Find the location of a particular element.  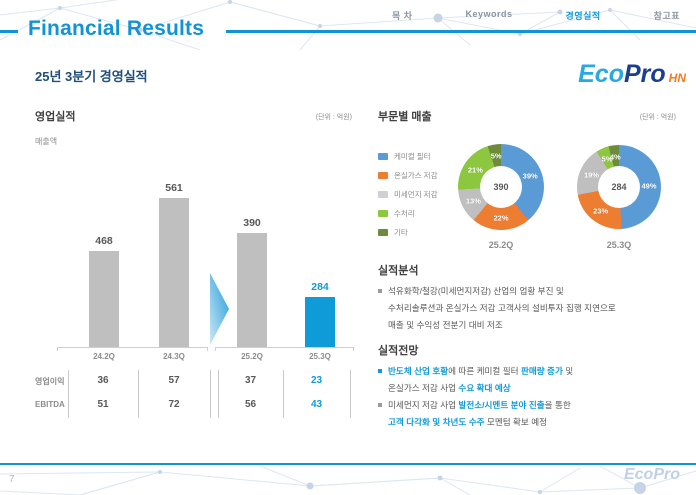

donut-center-25-2q: 390 is located at coordinates (501, 187).